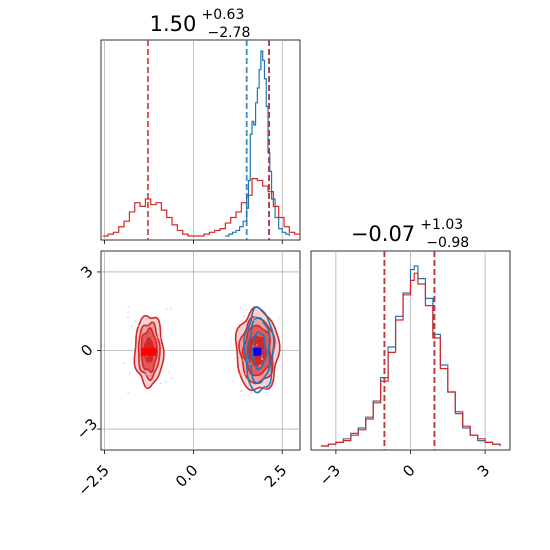 The width and height of the screenshot is (550, 550). Describe the element at coordinates (173, 24) in the screenshot. I see `param1-title-value: 1.50` at that location.